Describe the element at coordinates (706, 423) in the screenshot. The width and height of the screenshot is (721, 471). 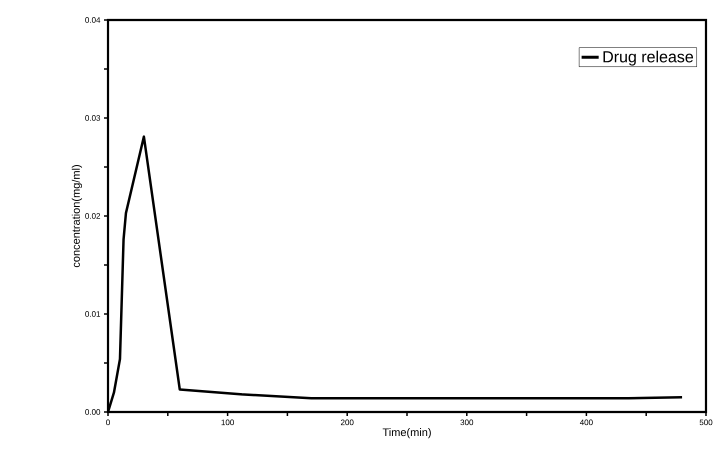
I see `x-tick-label: 500` at that location.